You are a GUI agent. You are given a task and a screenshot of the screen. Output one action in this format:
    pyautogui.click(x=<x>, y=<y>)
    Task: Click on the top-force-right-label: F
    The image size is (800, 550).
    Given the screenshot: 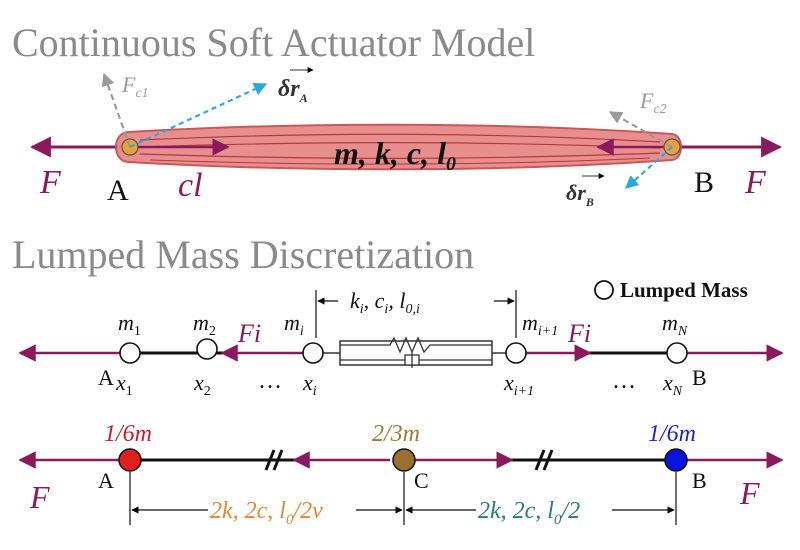 What is the action you would take?
    pyautogui.click(x=755, y=182)
    